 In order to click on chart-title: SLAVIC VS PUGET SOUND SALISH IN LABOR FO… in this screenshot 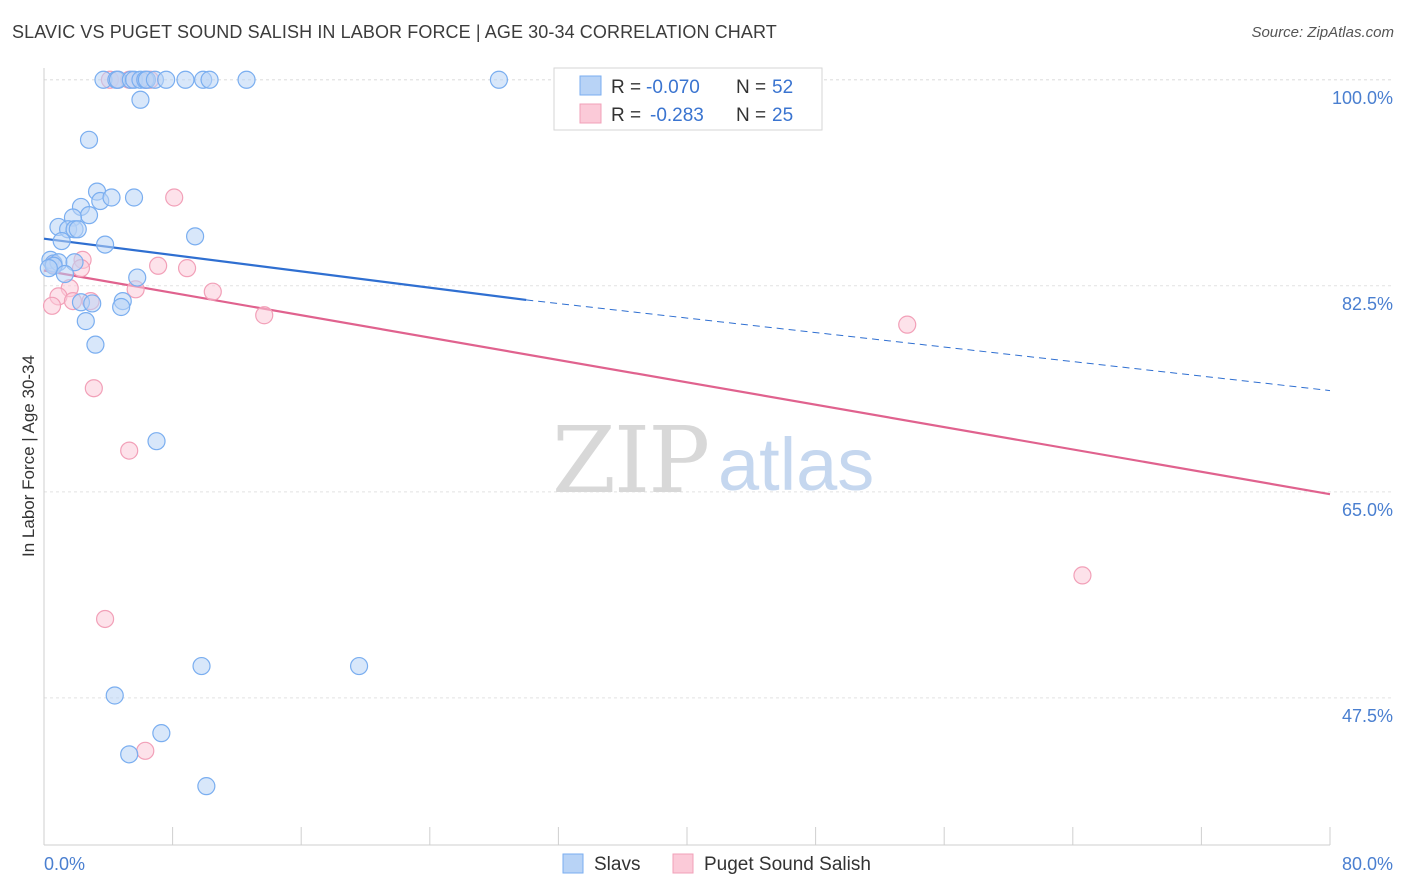, I will do `click(394, 32)`.